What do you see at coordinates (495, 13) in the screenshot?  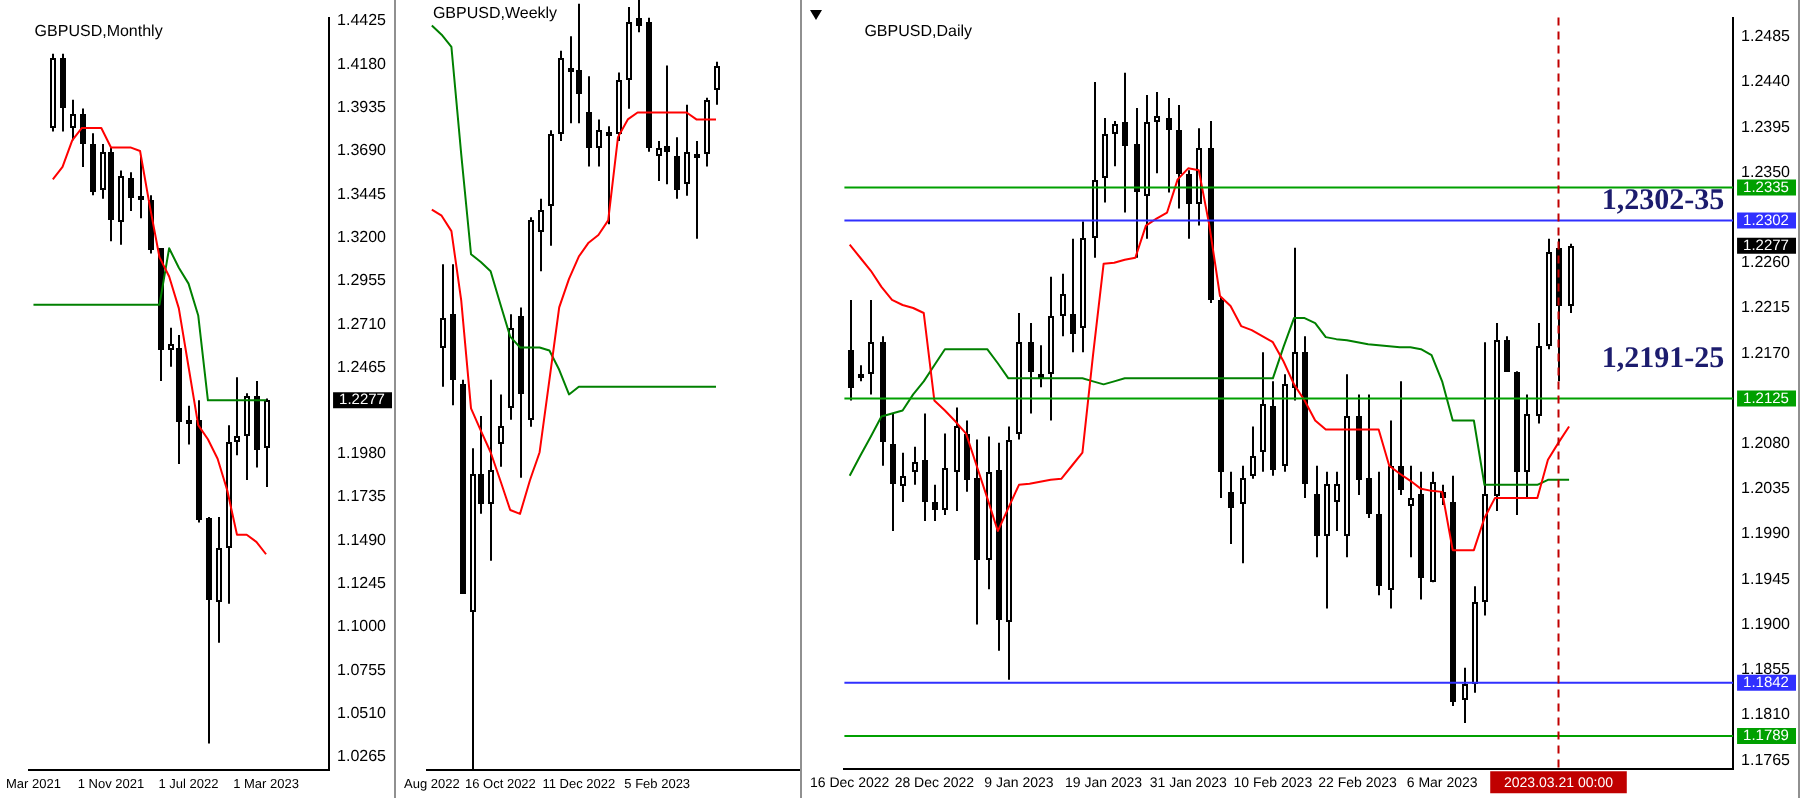 I see `chart-title: GBPUSD,Weekly` at bounding box center [495, 13].